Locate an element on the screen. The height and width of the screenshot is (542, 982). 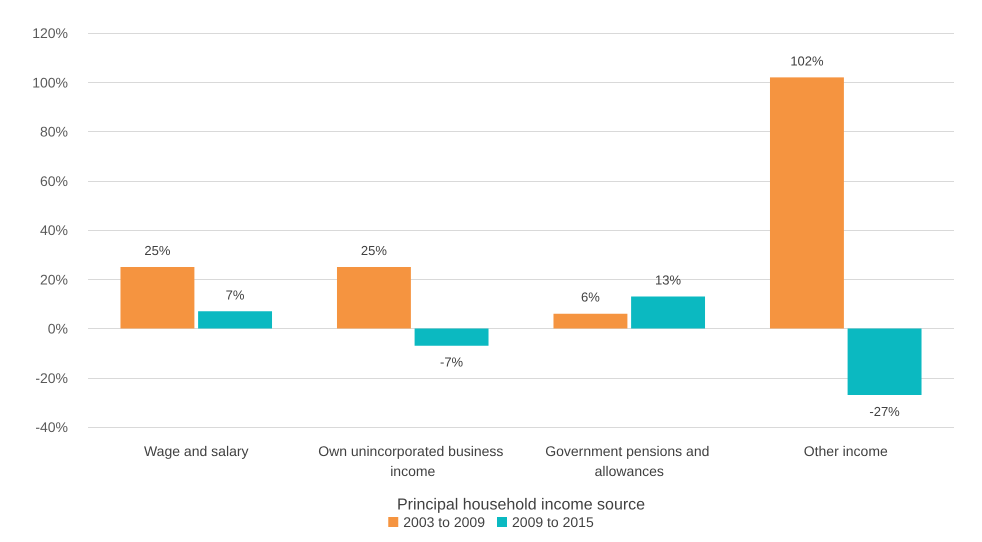
legend-label: 2009 to 2015 is located at coordinates (553, 522).